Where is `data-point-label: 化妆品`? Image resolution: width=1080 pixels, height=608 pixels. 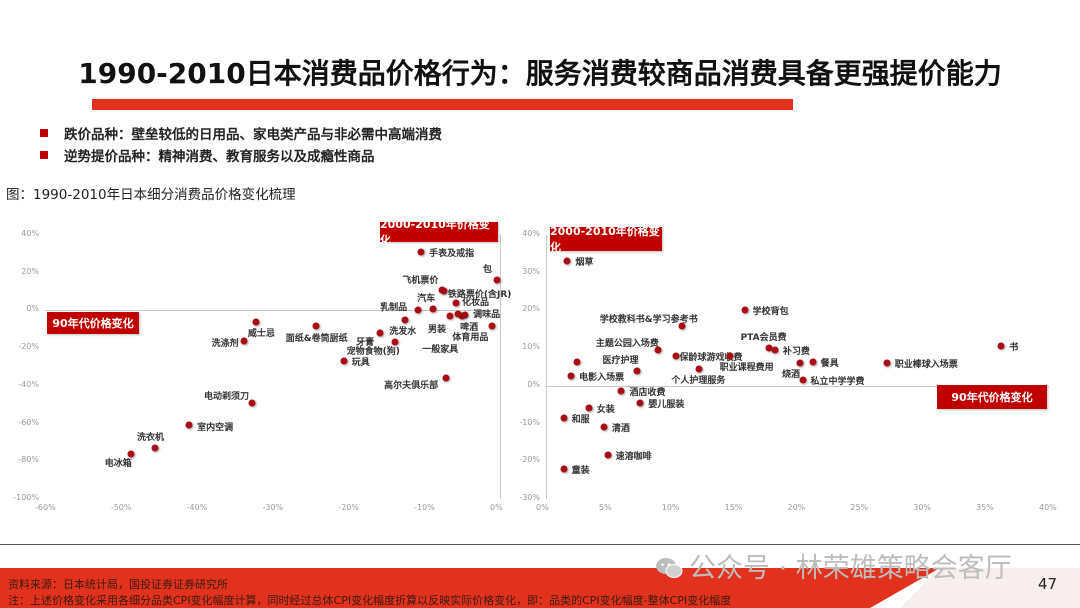 data-point-label: 化妆品 is located at coordinates (476, 302).